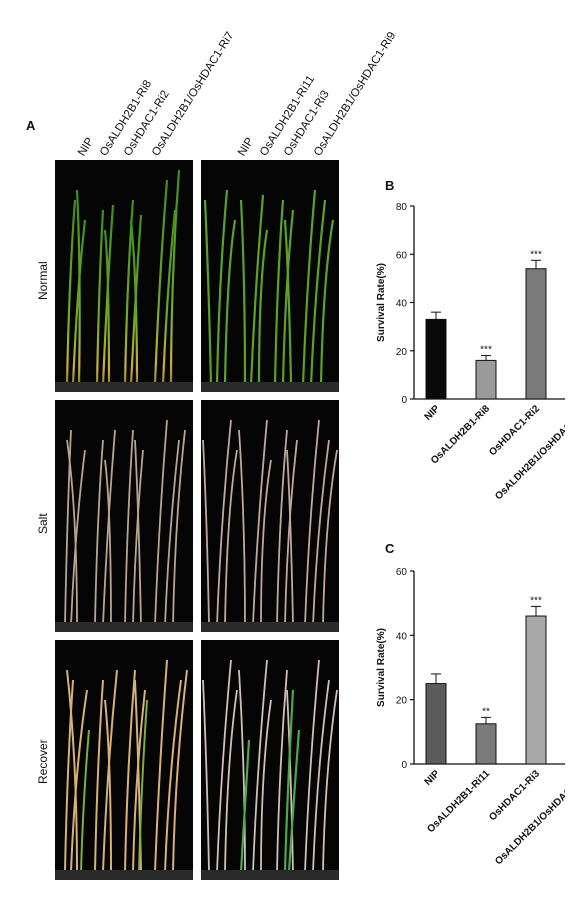 This screenshot has width=569, height=909. Describe the element at coordinates (390, 548) in the screenshot. I see `panel-c-letter: C` at that location.